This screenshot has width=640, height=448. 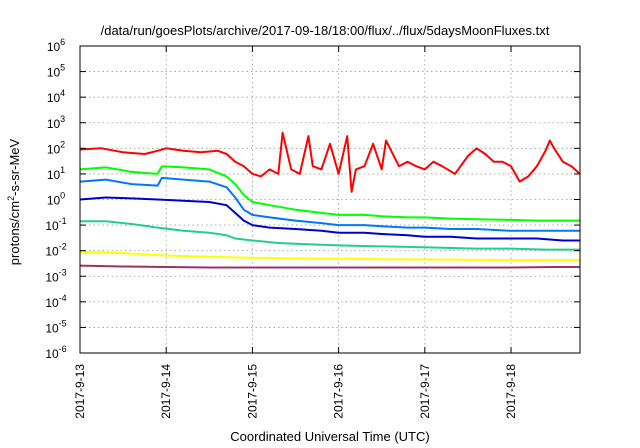 I want to click on y-tick-label: 10¹, so click(x=56, y=173).